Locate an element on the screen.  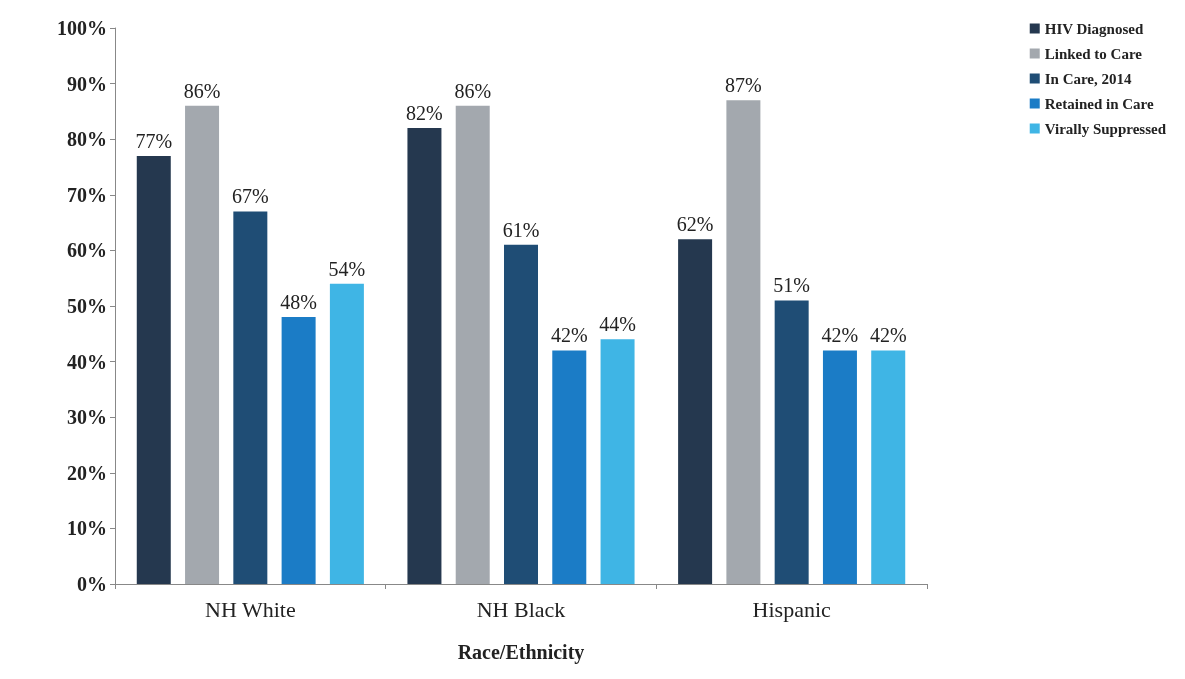
y-tick-label: 100% is located at coordinates (82, 28).